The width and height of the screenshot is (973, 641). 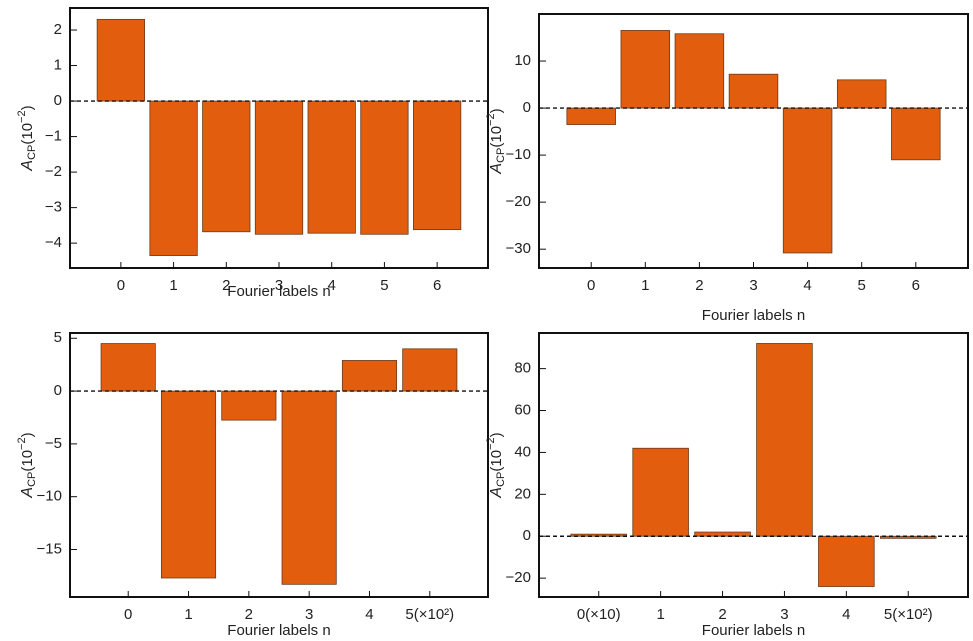 I want to click on y-tick-label: 5, so click(x=58, y=337).